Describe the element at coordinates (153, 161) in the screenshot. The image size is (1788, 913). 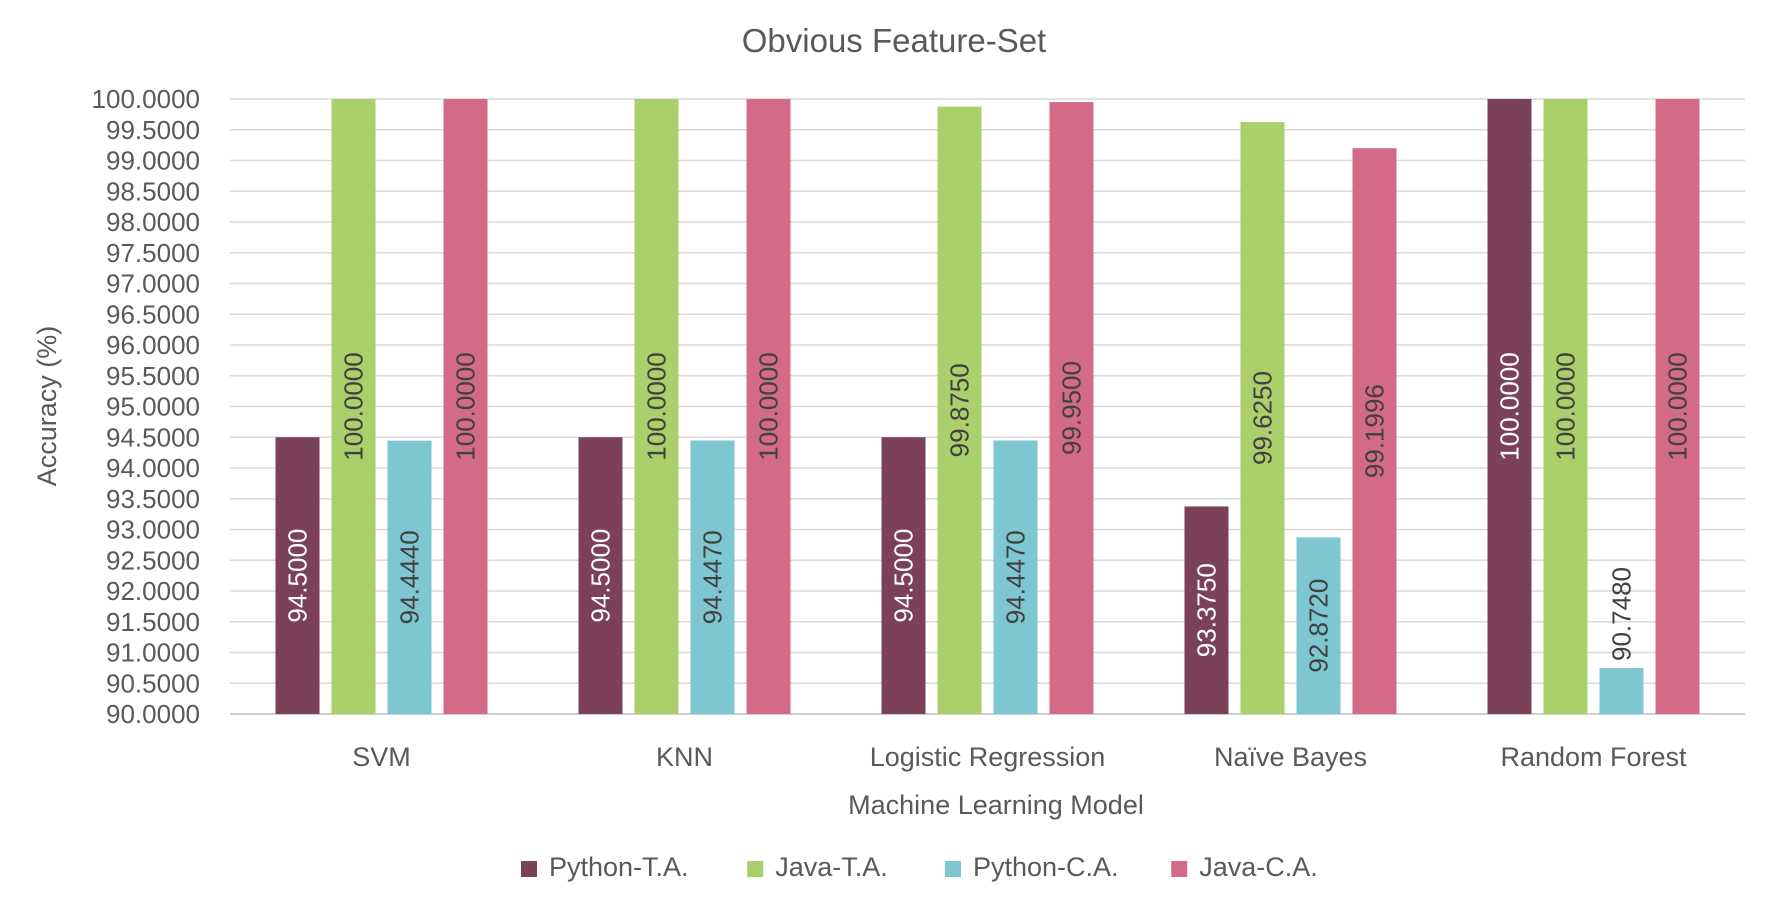
I see `y-tick-label: 99.0000` at that location.